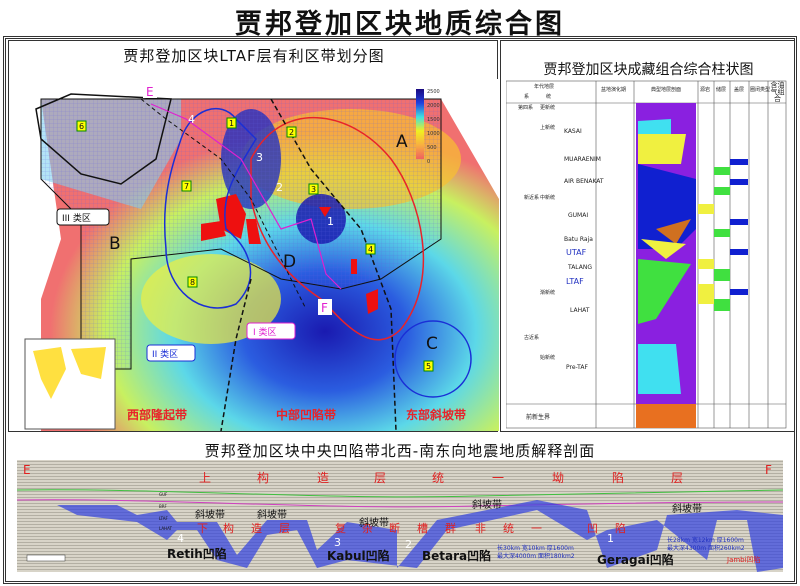 This screenshot has width=800, height=586. I want to click on lower-char: 层, so click(284, 528).